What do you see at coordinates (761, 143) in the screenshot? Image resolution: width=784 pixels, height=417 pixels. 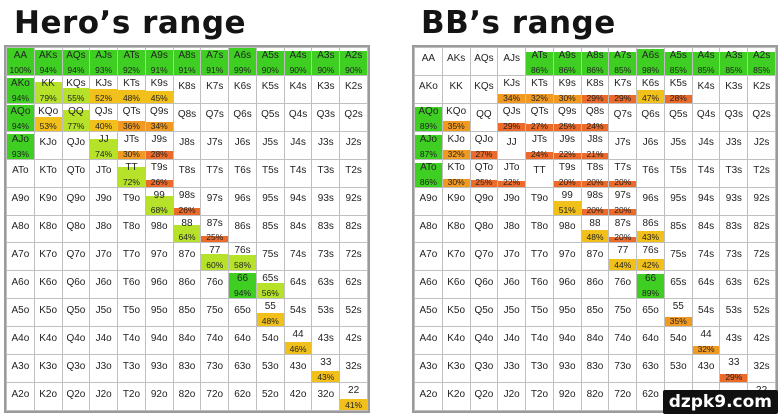 I see `hand-label: J2s` at bounding box center [761, 143].